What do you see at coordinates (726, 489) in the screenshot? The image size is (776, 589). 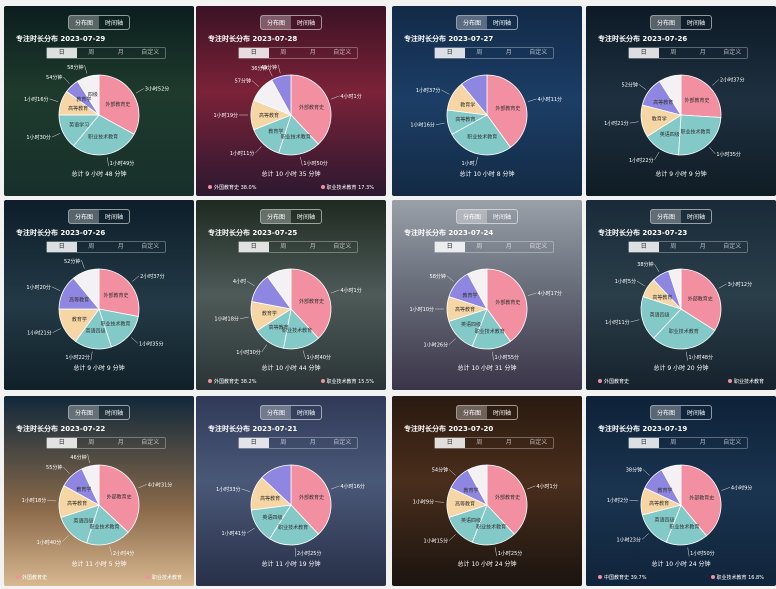 I see `callout-line` at bounding box center [726, 489].